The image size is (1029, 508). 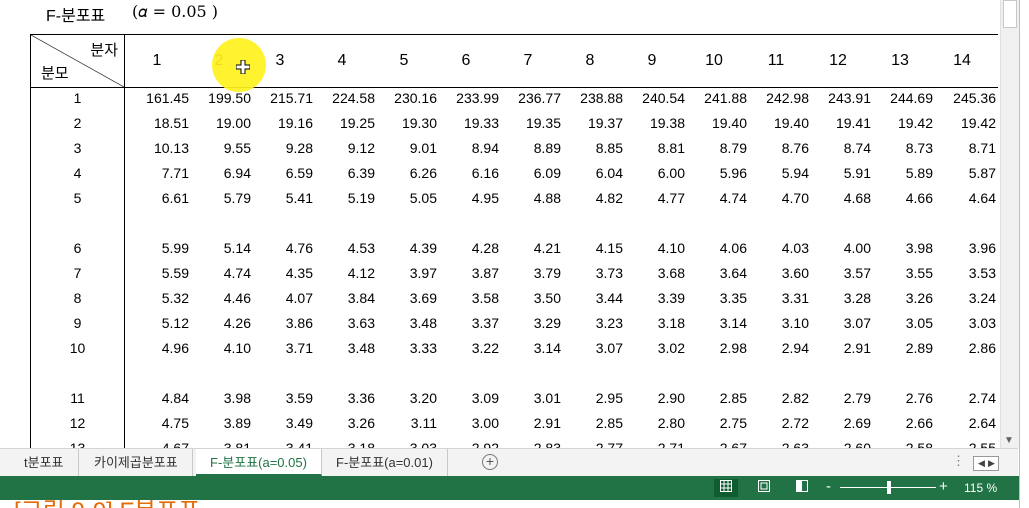 What do you see at coordinates (547, 323) in the screenshot?
I see `table-cell: 3.29` at bounding box center [547, 323].